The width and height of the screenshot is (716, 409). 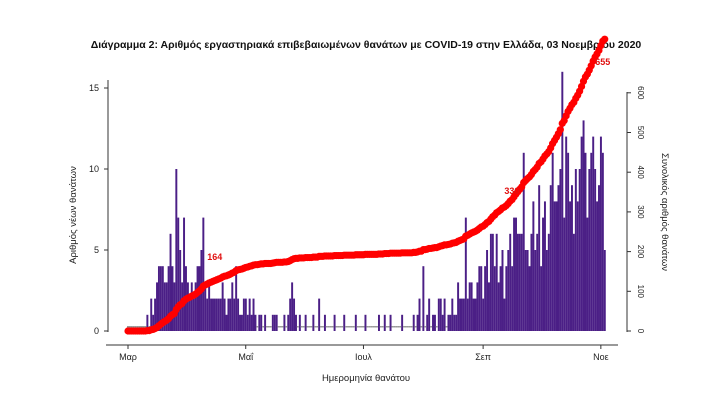 I want to click on y-tick-label: 15, so click(x=94, y=88).